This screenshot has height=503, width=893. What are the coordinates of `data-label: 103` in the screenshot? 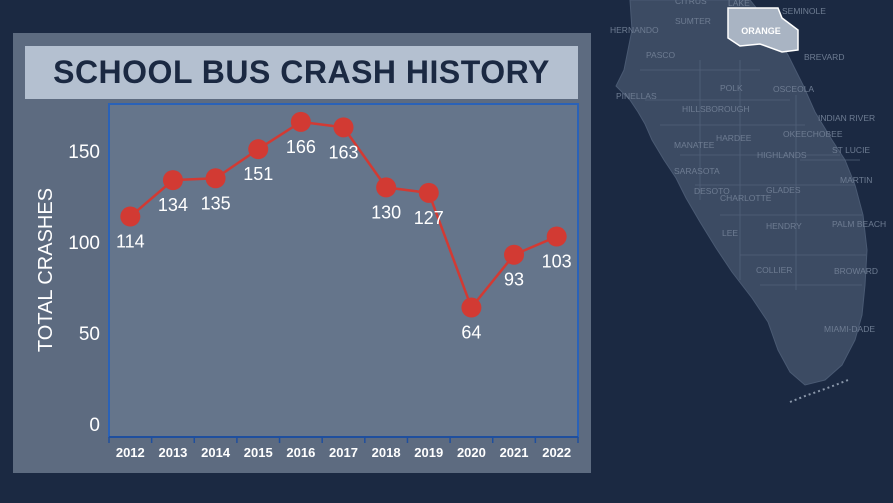 It's located at (557, 262).